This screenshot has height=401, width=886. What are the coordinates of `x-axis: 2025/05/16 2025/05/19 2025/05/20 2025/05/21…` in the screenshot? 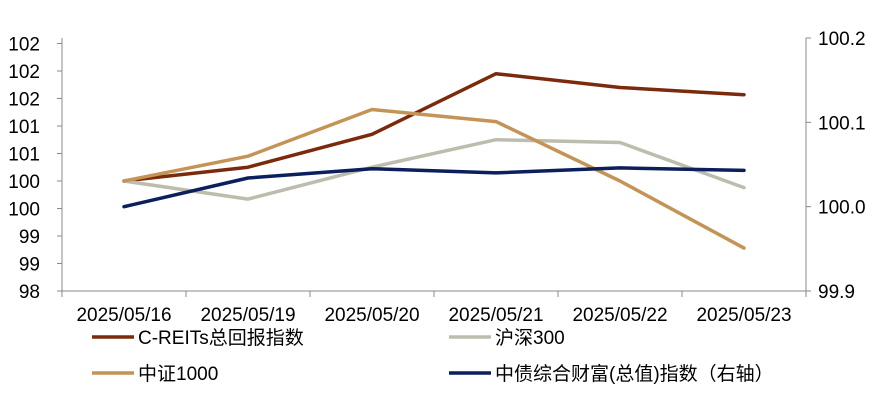 It's located at (434, 308).